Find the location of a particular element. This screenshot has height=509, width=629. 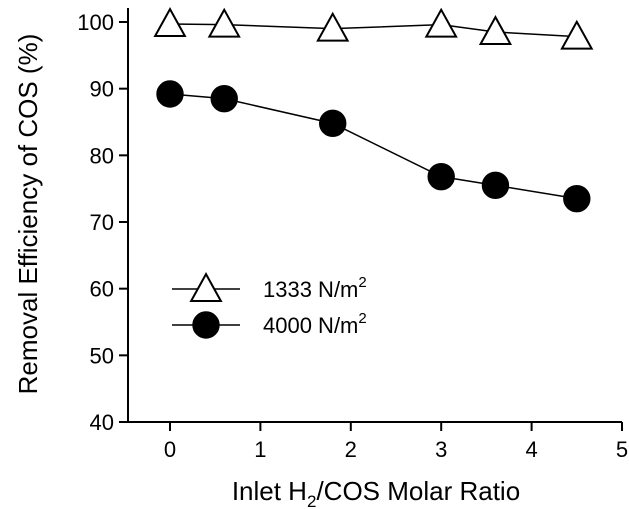

legend-label: 1333 N/m2 is located at coordinates (315, 288).